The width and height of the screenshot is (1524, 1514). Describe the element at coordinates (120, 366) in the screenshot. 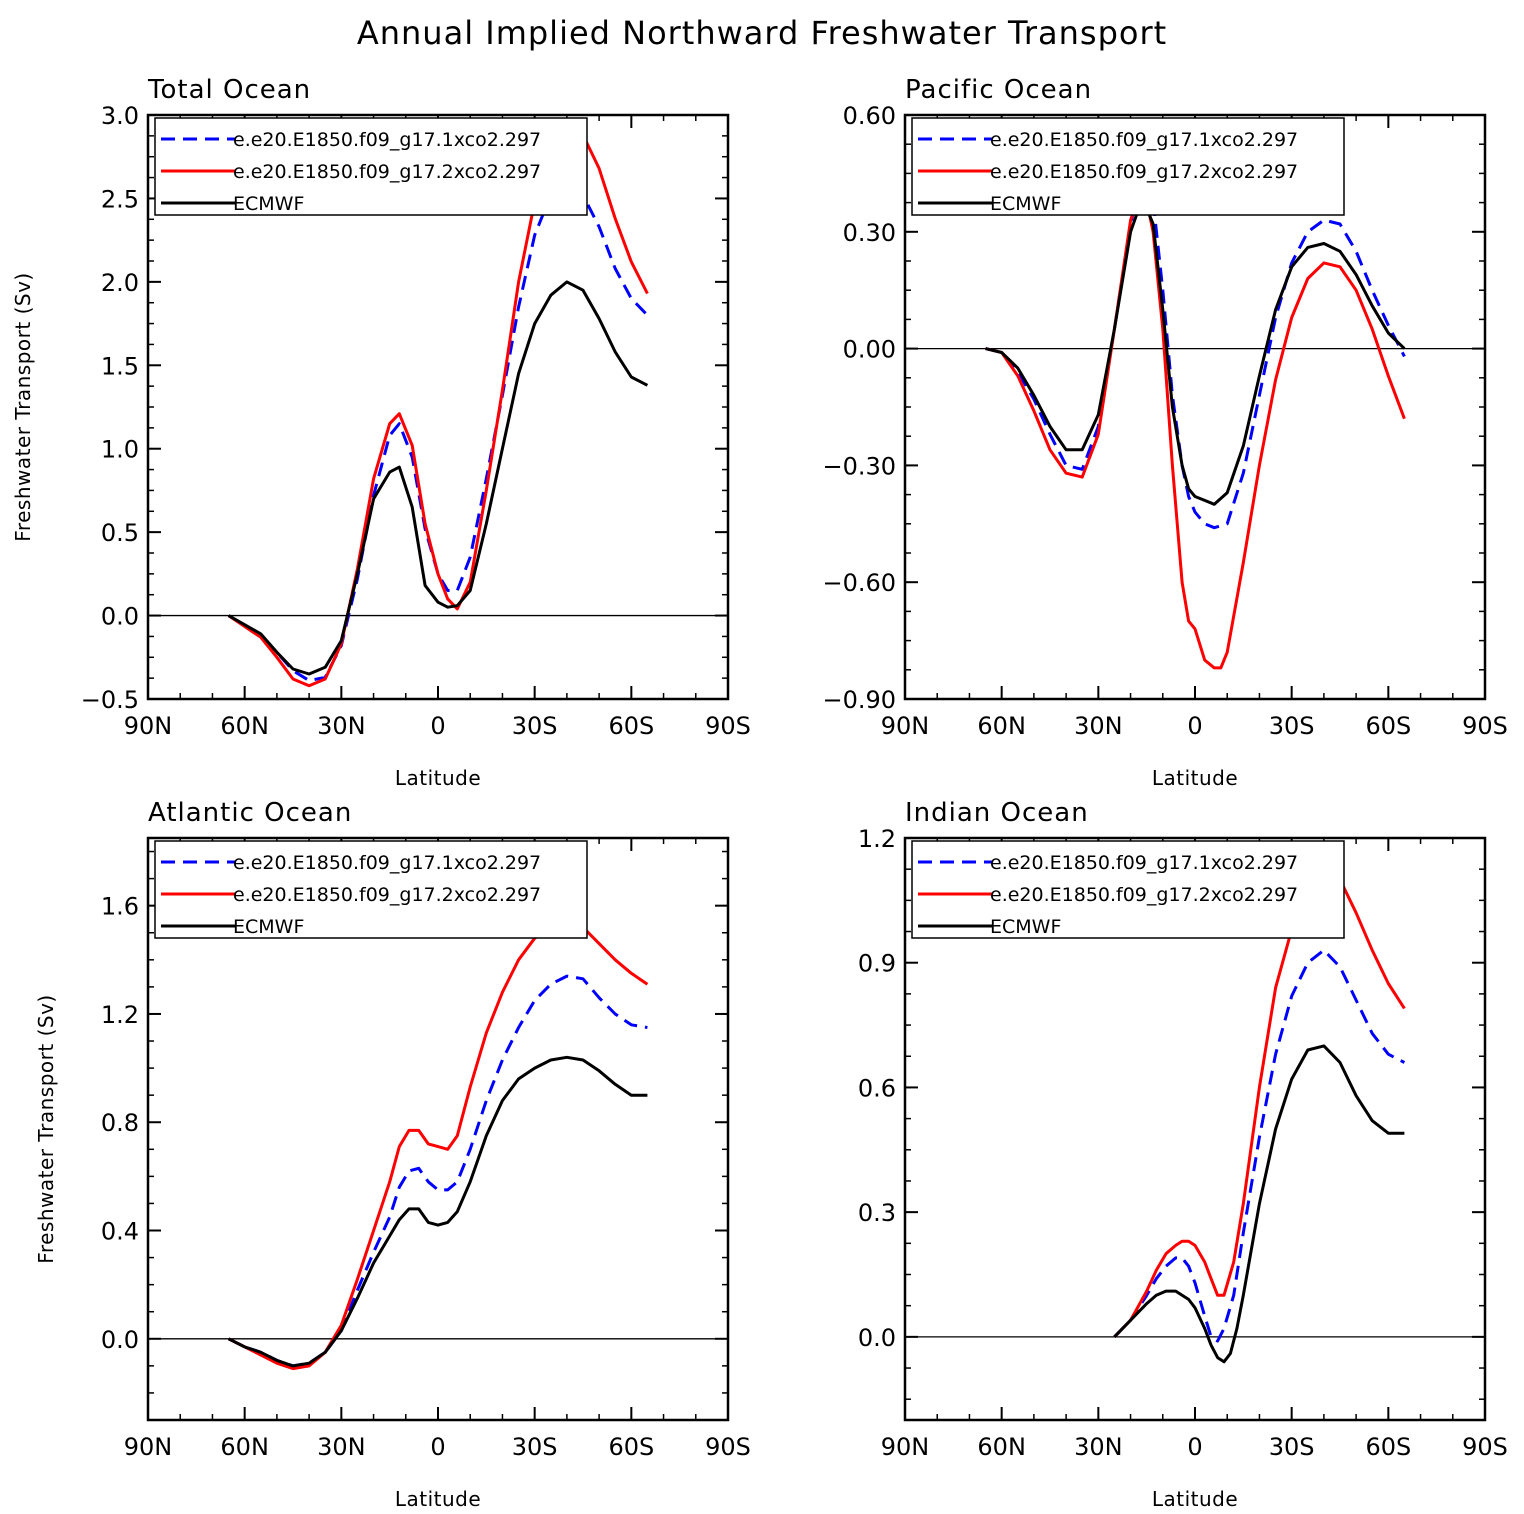

I see `total-y-tick-label: 1.5` at that location.